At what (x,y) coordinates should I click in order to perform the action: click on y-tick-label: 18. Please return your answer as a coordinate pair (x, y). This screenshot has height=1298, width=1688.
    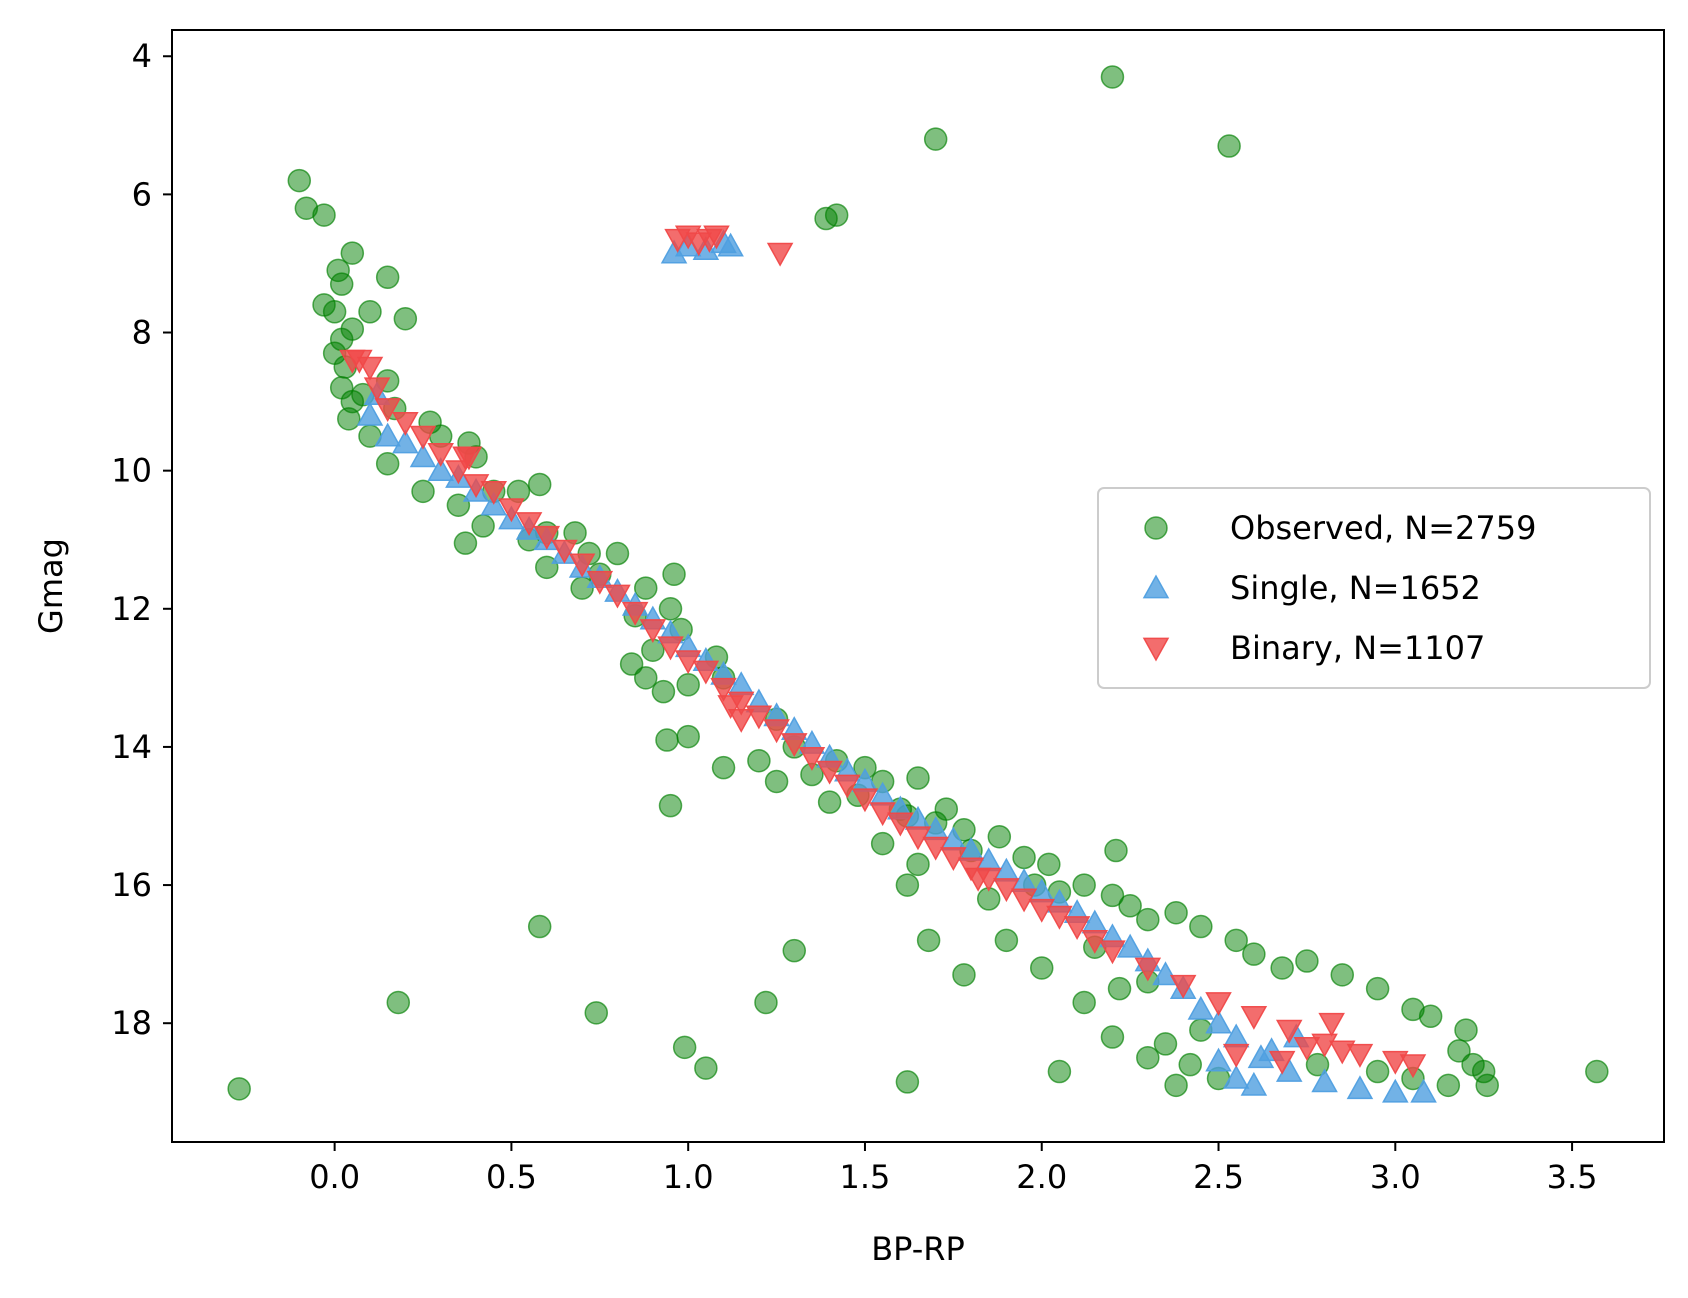
    Looking at the image, I should click on (131, 1023).